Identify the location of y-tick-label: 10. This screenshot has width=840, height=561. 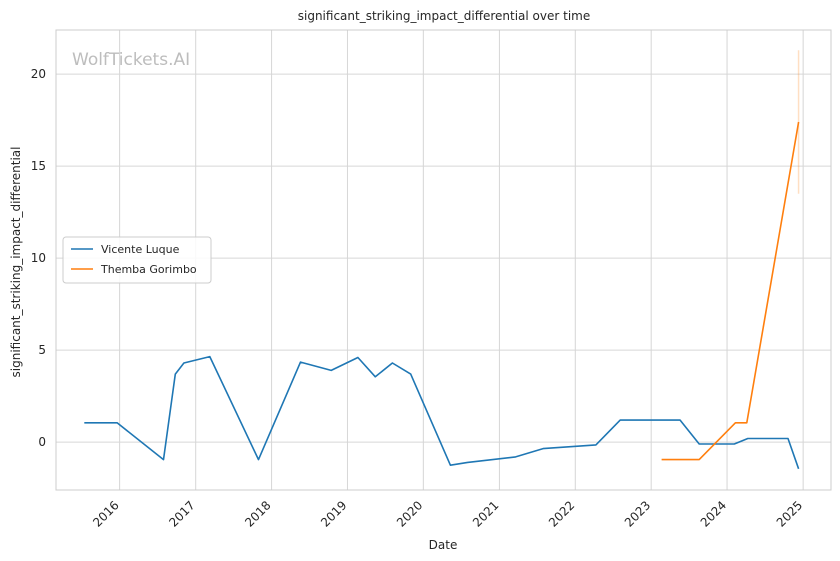
(38, 258).